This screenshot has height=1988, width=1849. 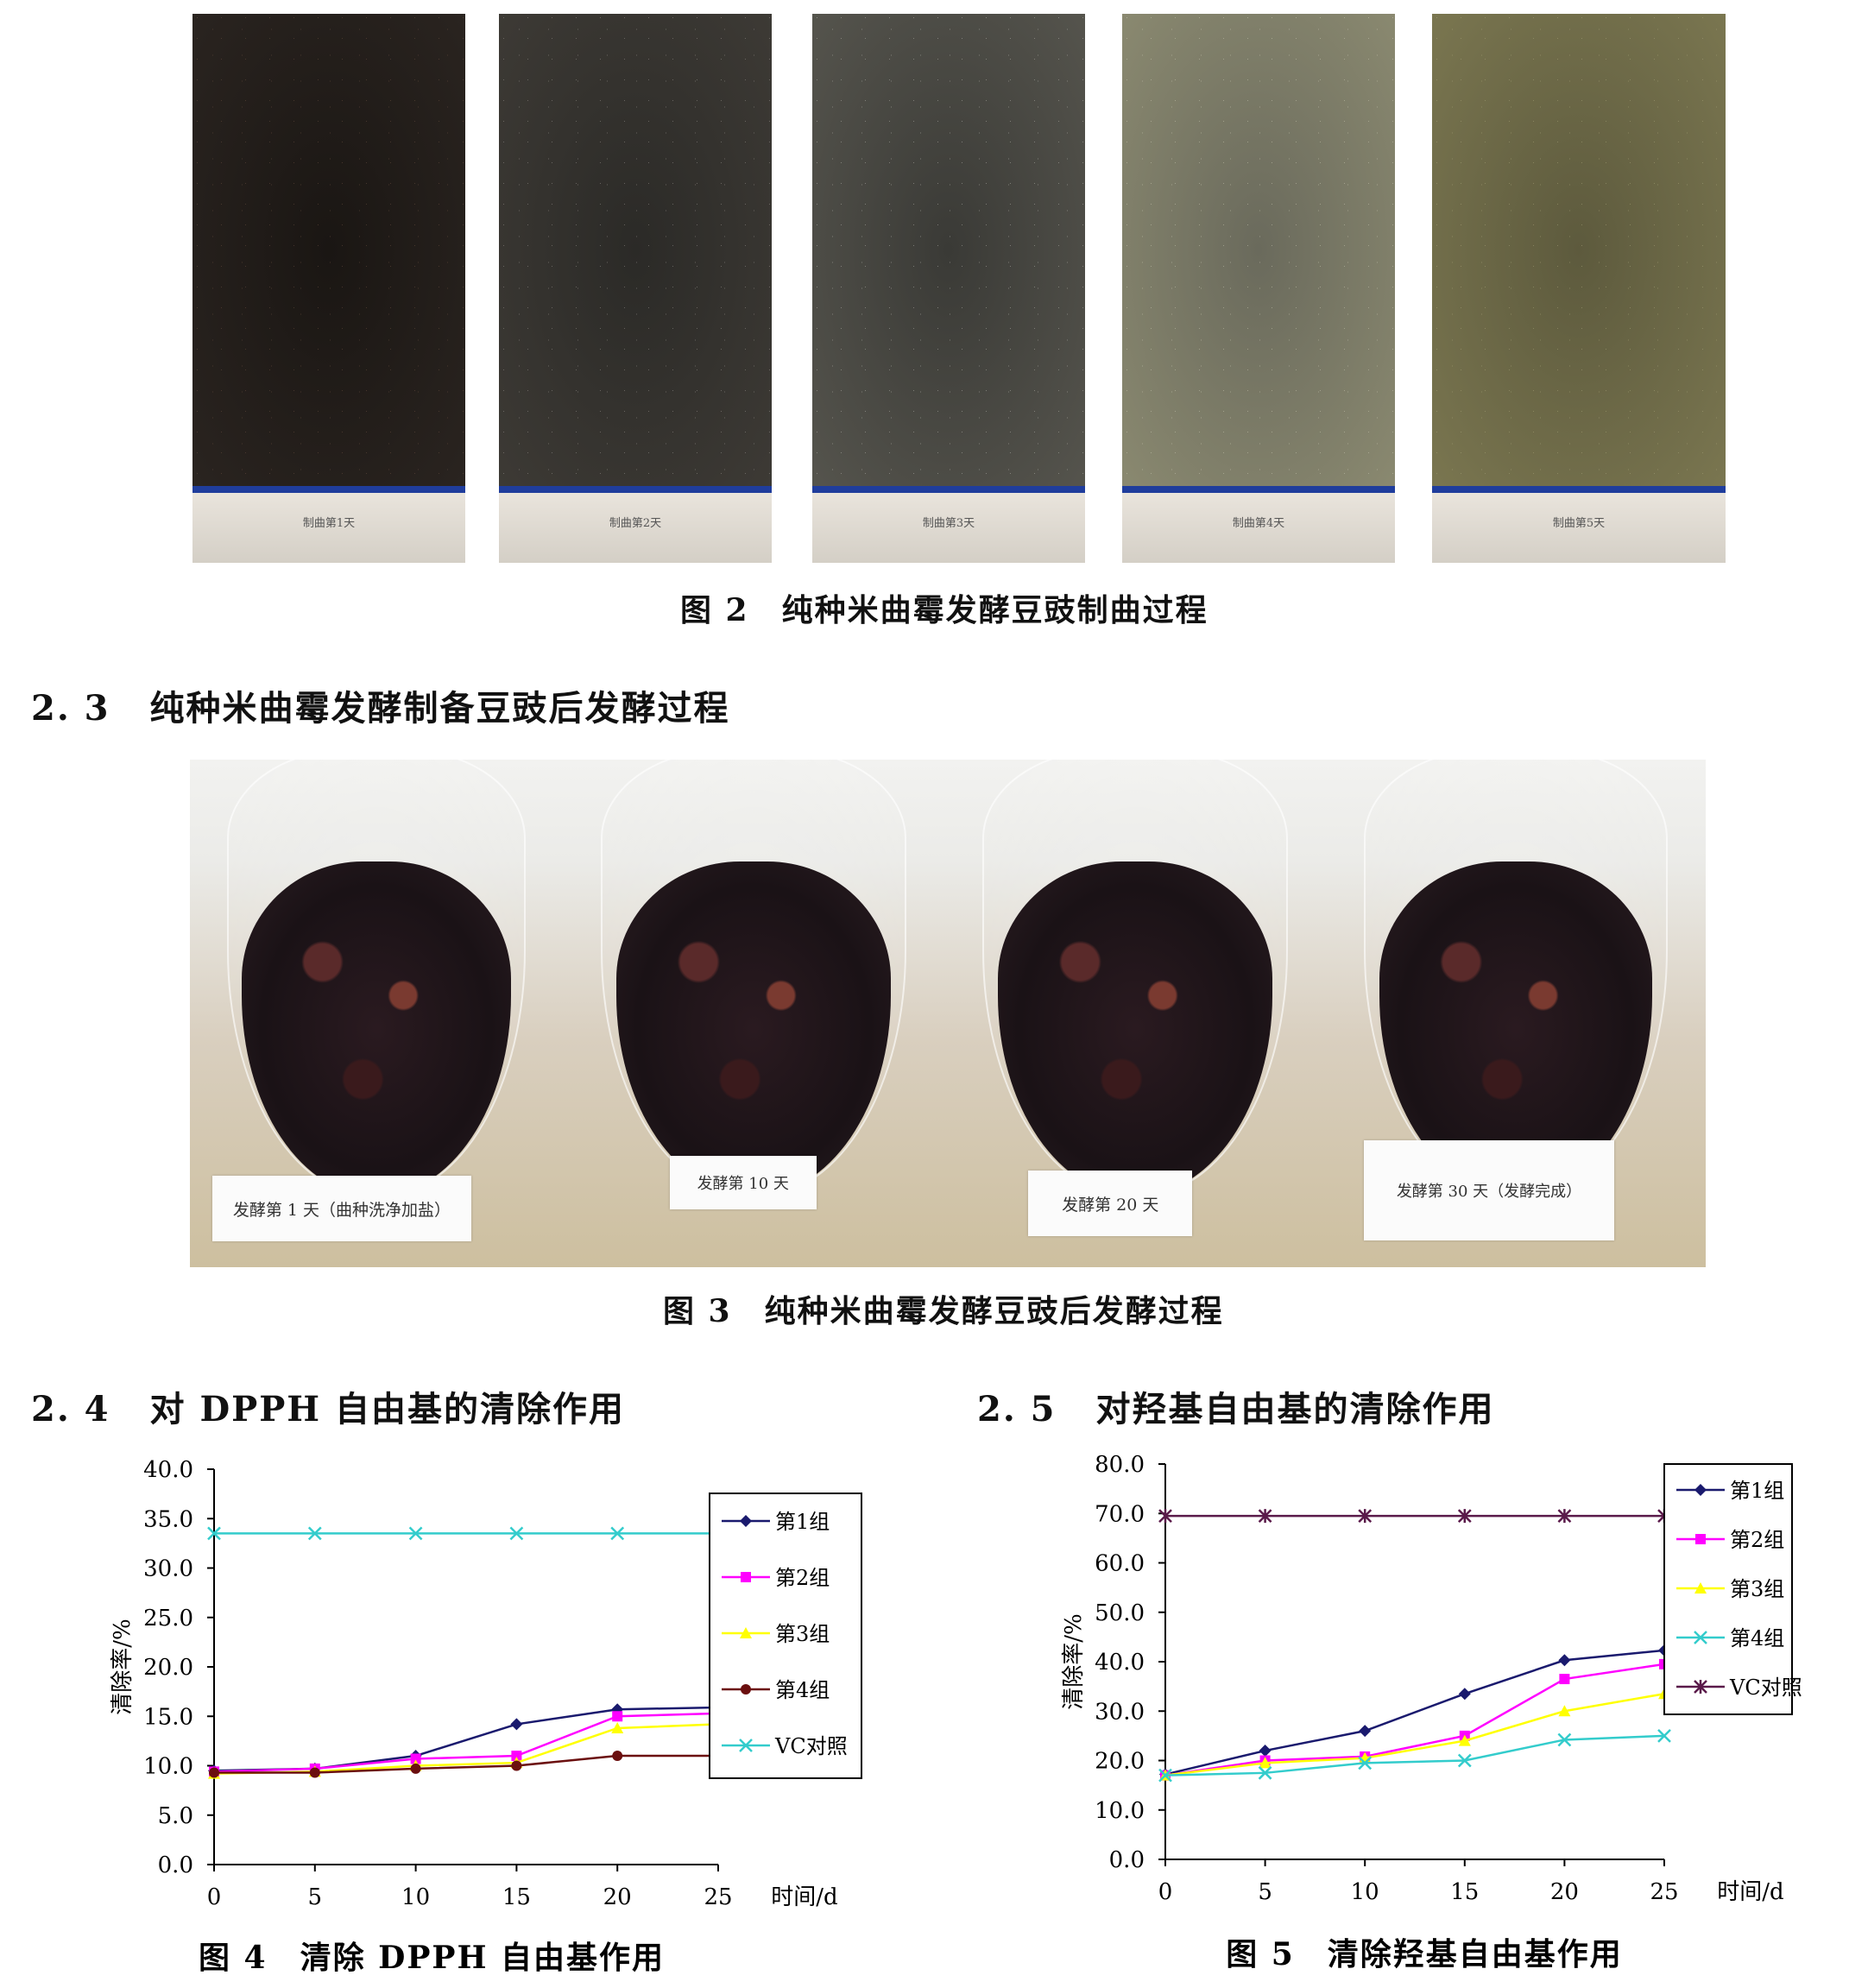 What do you see at coordinates (1017, 1409) in the screenshot?
I see `section-number: 2. 5` at bounding box center [1017, 1409].